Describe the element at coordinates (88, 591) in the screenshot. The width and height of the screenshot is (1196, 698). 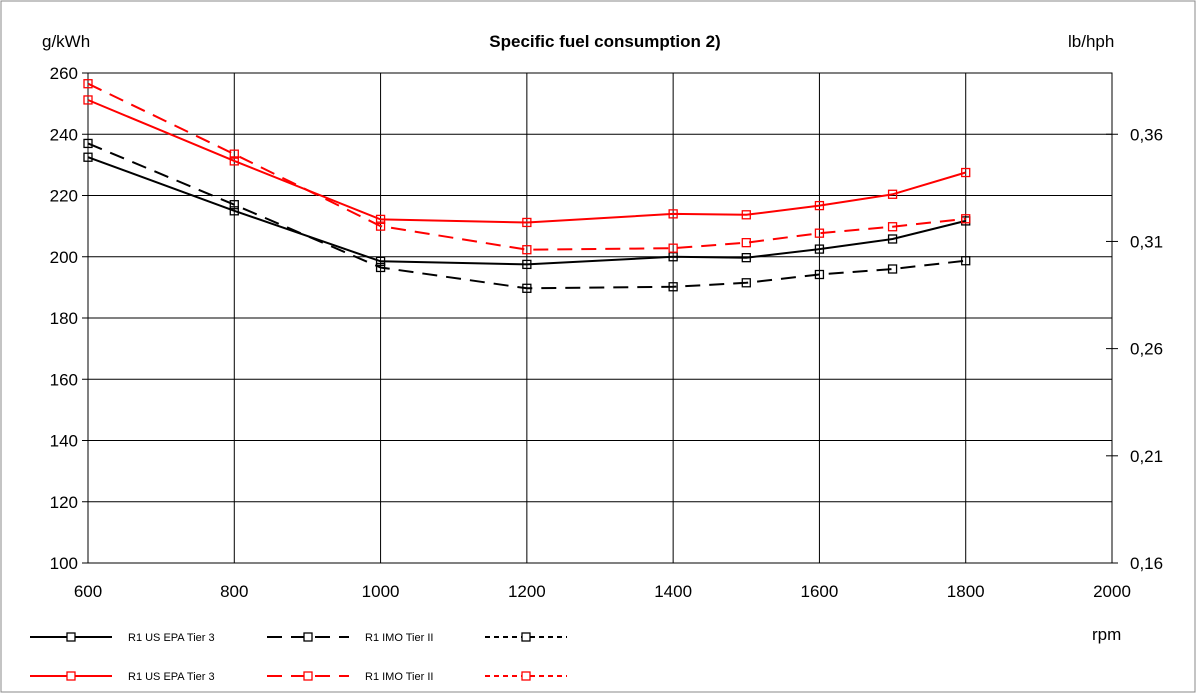
I see `x-tick-label: 600` at that location.